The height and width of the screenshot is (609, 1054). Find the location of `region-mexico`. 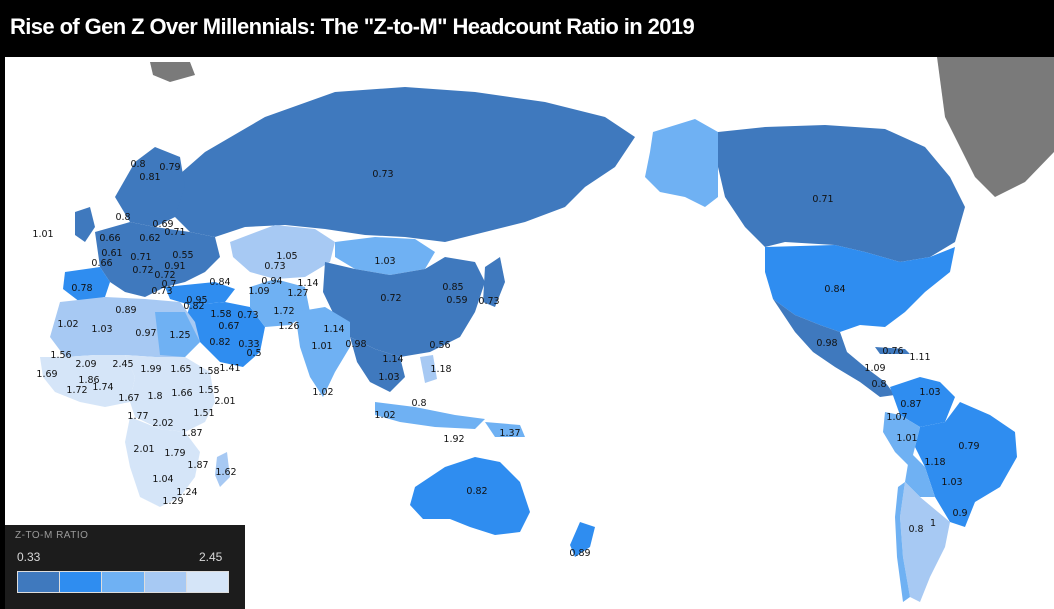

region-mexico is located at coordinates (834, 348).